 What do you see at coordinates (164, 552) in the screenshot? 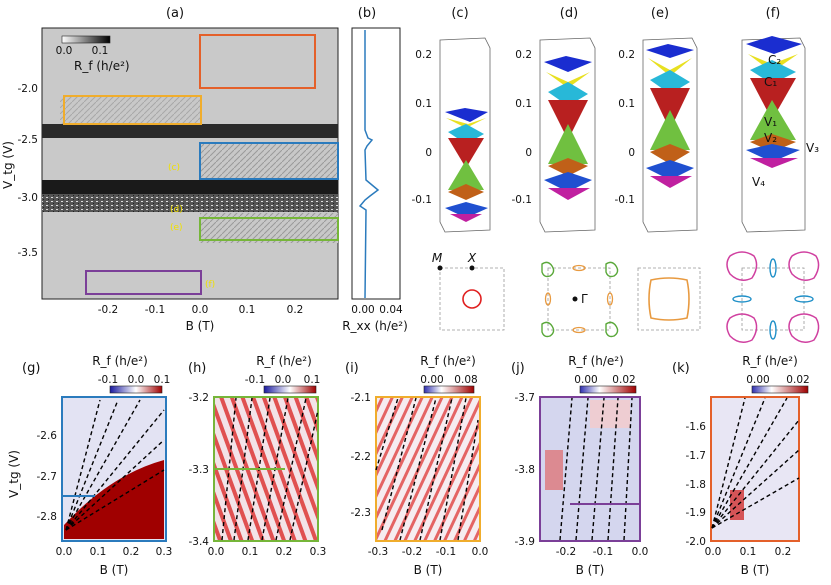
I see `panel-g-xtick-3: 0.3` at bounding box center [164, 552].